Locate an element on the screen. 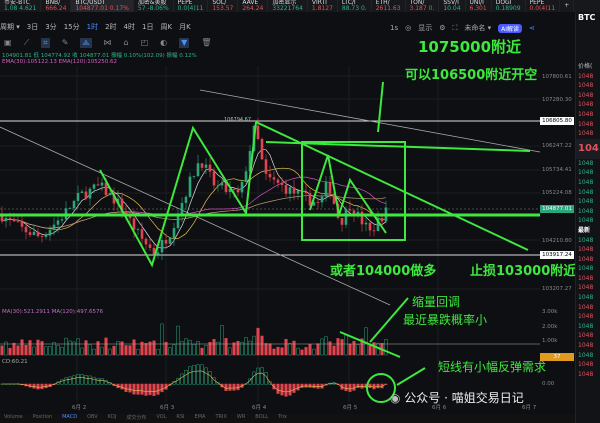 This screenshot has width=600, height=423. symbol-tab: UNI/I 6.301 is located at coordinates (479, 6).